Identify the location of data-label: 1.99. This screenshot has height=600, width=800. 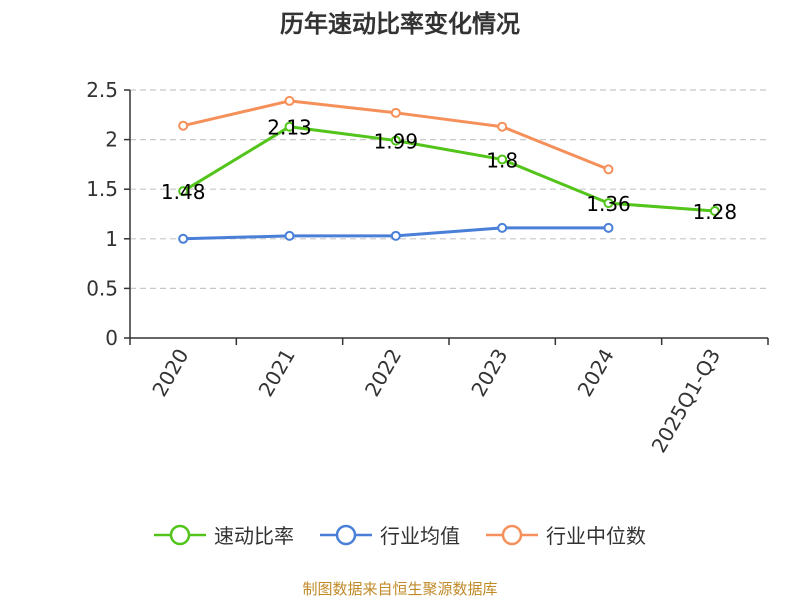
(396, 142).